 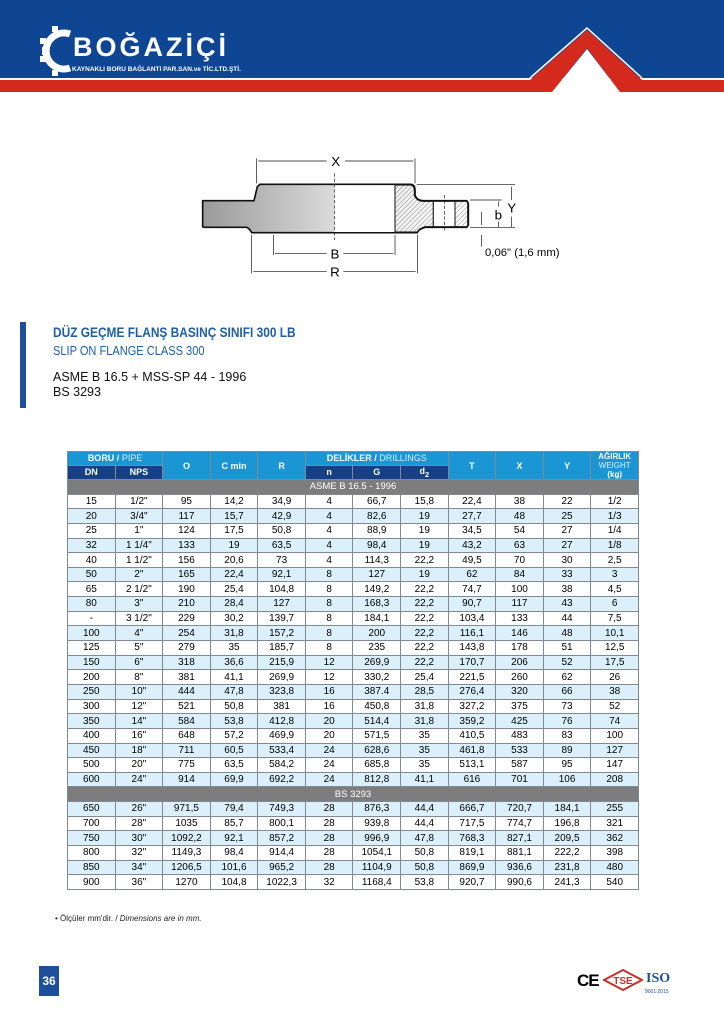 What do you see at coordinates (186, 574) in the screenshot?
I see `table-cell: 165` at bounding box center [186, 574].